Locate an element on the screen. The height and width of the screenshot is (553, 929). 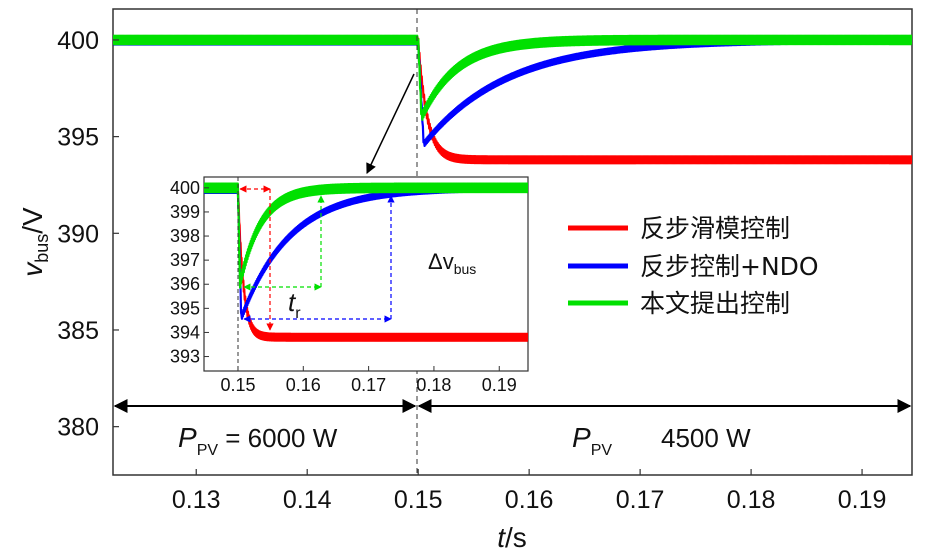
delta-vbus-label: Δvbus is located at coordinates (452, 263).